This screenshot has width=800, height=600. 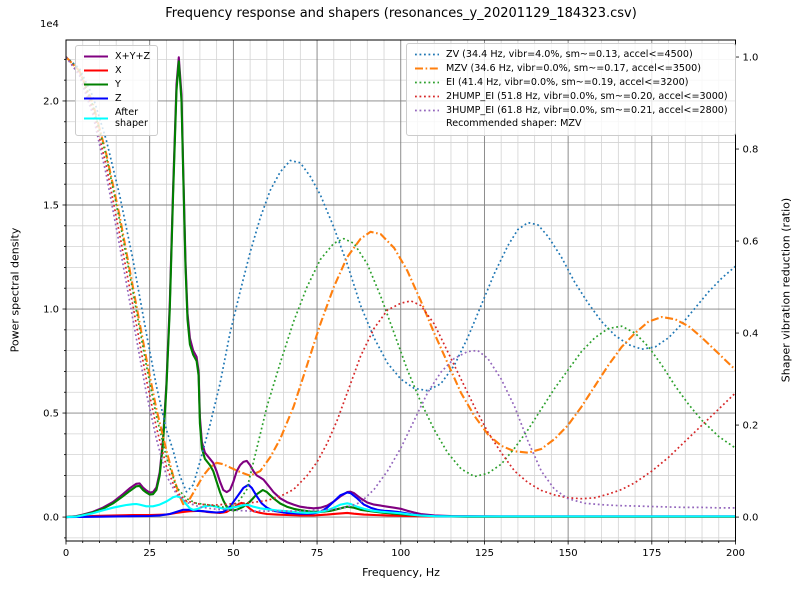 I want to click on legend-item-y: Y, so click(x=116, y=85).